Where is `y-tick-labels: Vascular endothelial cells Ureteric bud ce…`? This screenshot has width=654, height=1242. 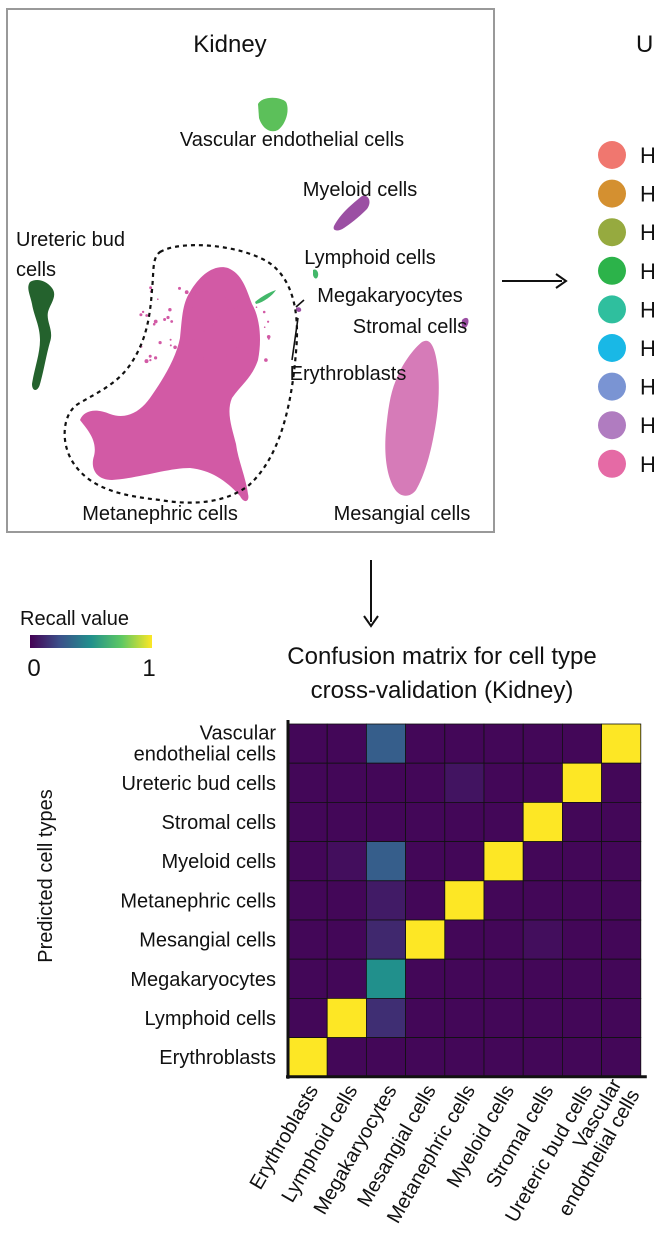 y-tick-labels: Vascular endothelial cells Ureteric bud ce… is located at coordinates (198, 896).